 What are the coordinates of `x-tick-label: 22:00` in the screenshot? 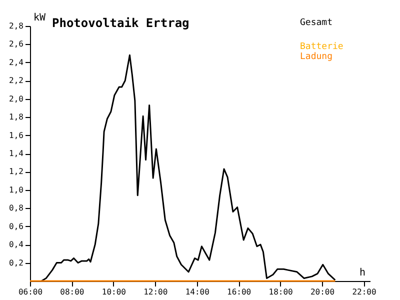 It's located at (364, 292).